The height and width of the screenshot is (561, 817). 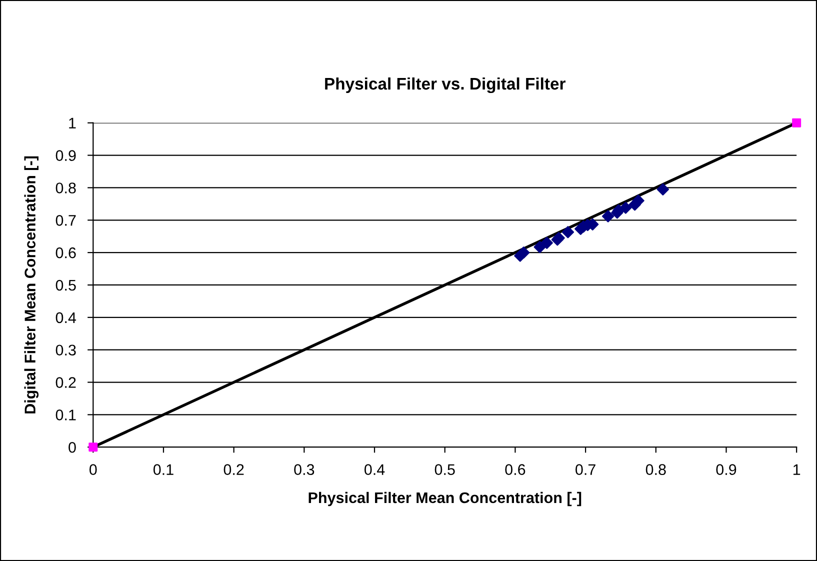 What do you see at coordinates (586, 470) in the screenshot?
I see `x-tick-label: 0.7` at bounding box center [586, 470].